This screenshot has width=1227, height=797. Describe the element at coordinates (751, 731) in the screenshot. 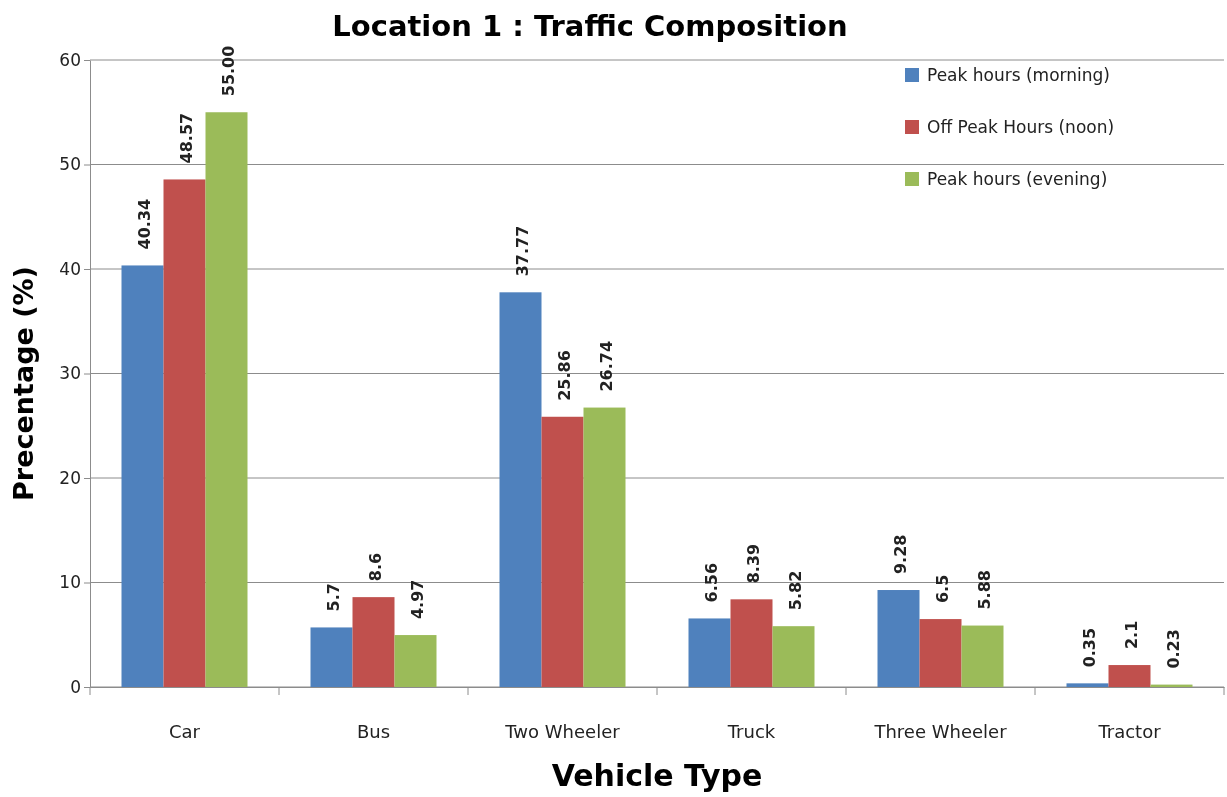

I see `x-tick-label: Truck` at that location.